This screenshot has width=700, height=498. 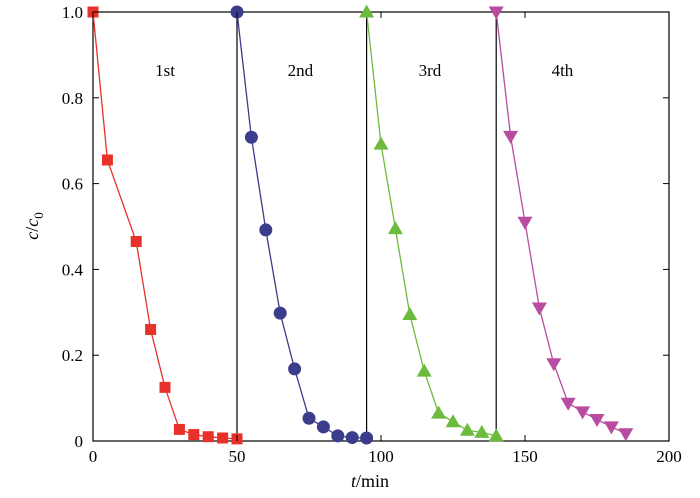 What do you see at coordinates (563, 70) in the screenshot?
I see `run-label: 4th` at bounding box center [563, 70].